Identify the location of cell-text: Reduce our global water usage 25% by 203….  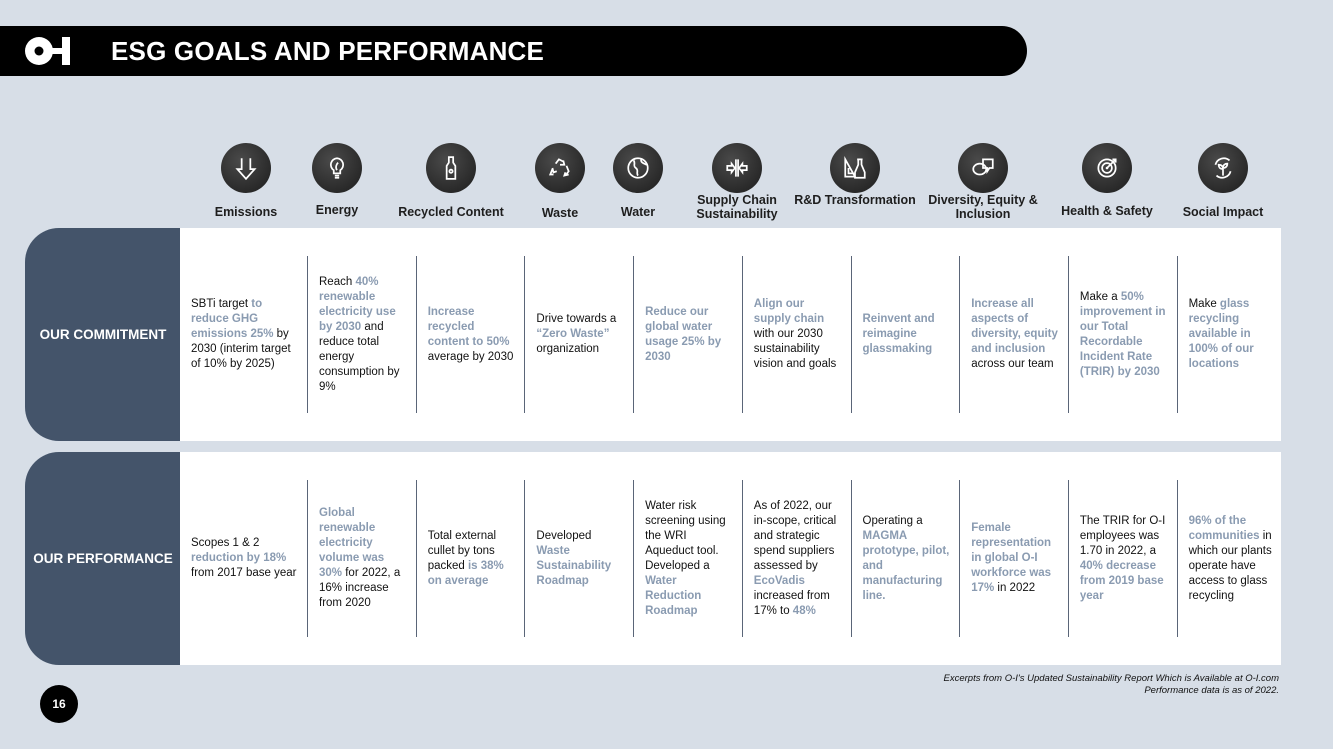
(690, 335).